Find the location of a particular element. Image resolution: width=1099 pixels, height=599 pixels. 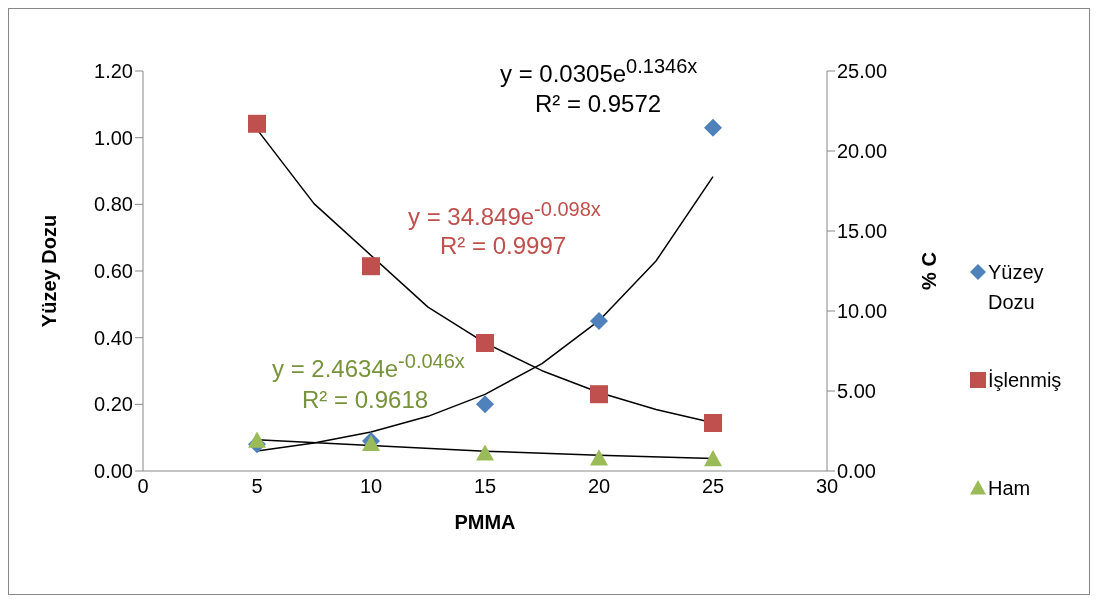

y-tick-label: 1.20 is located at coordinates (113, 71).